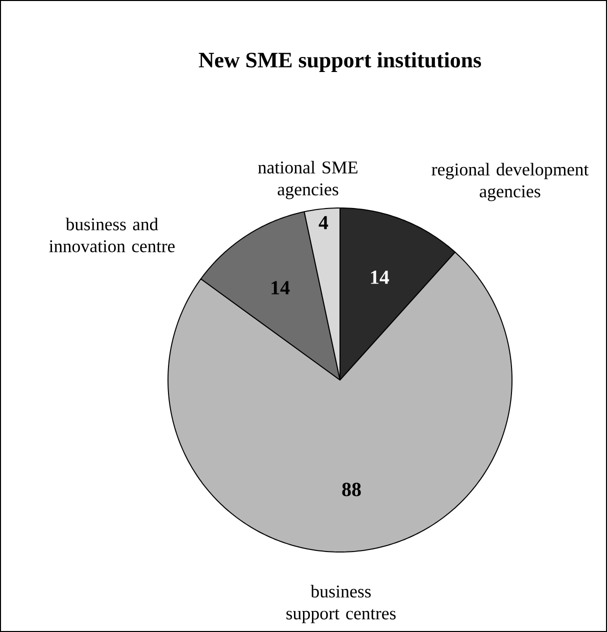  Describe the element at coordinates (112, 235) in the screenshot. I see `slice-label: business and innovation centre` at that location.